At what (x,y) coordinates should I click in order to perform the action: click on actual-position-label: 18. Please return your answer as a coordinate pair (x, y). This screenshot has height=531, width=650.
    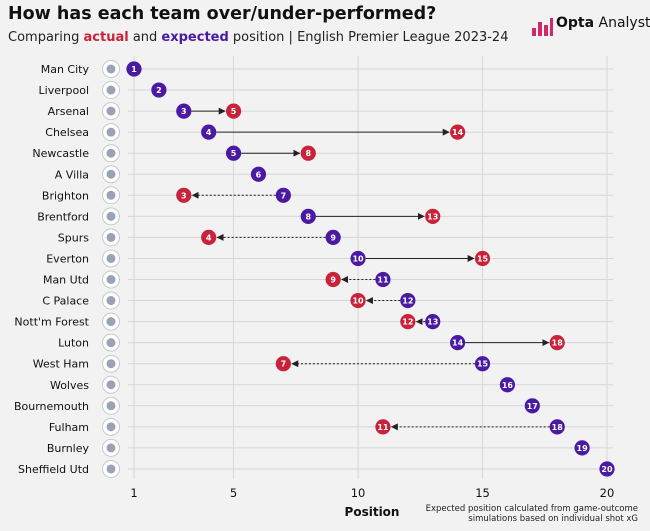
    Looking at the image, I should click on (558, 343).